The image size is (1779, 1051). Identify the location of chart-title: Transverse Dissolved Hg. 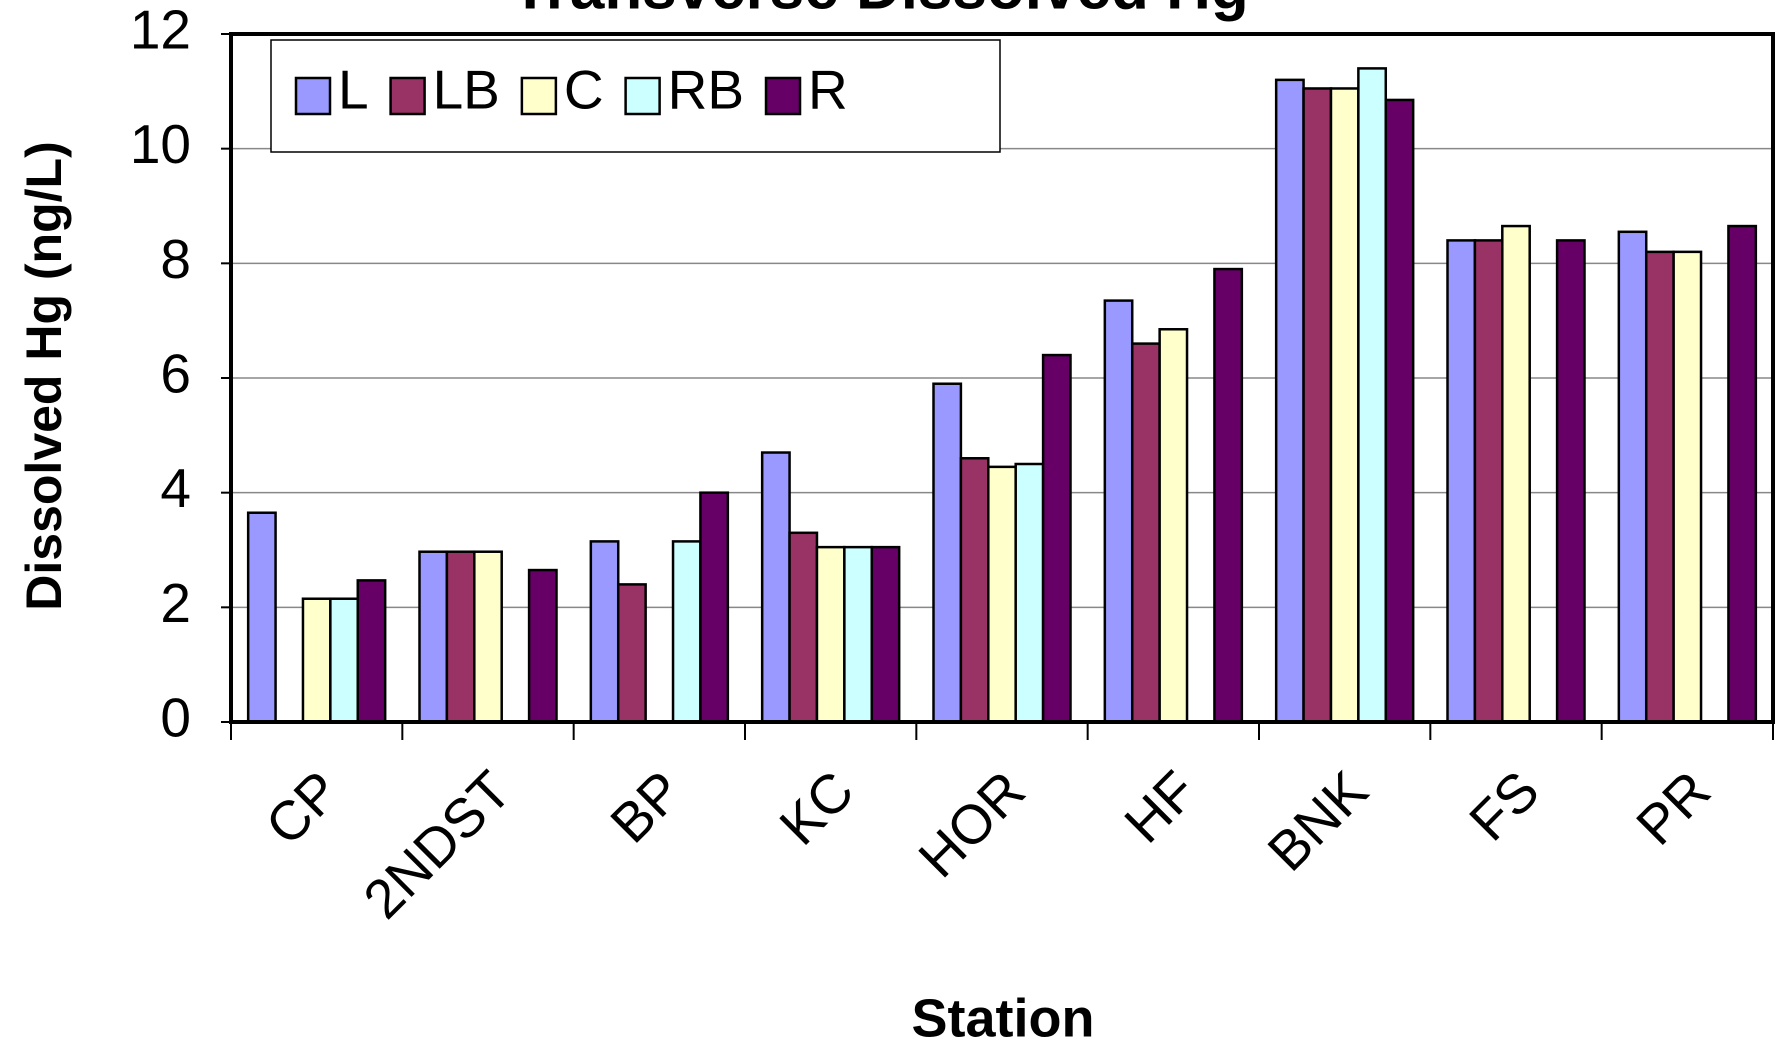
(879, 11).